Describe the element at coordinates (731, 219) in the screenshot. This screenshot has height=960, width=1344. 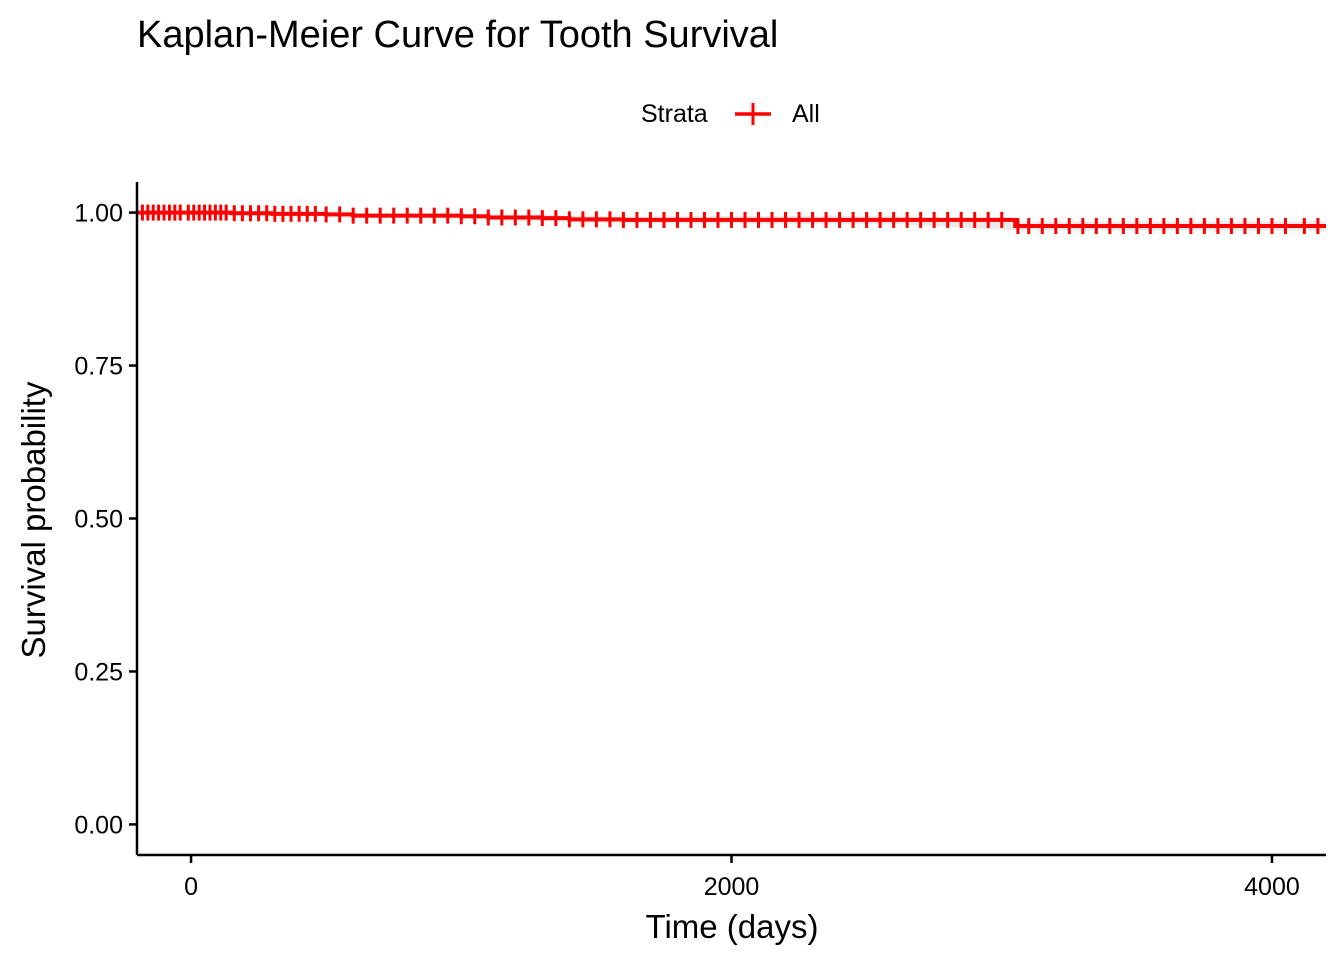
I see `plot-area` at that location.